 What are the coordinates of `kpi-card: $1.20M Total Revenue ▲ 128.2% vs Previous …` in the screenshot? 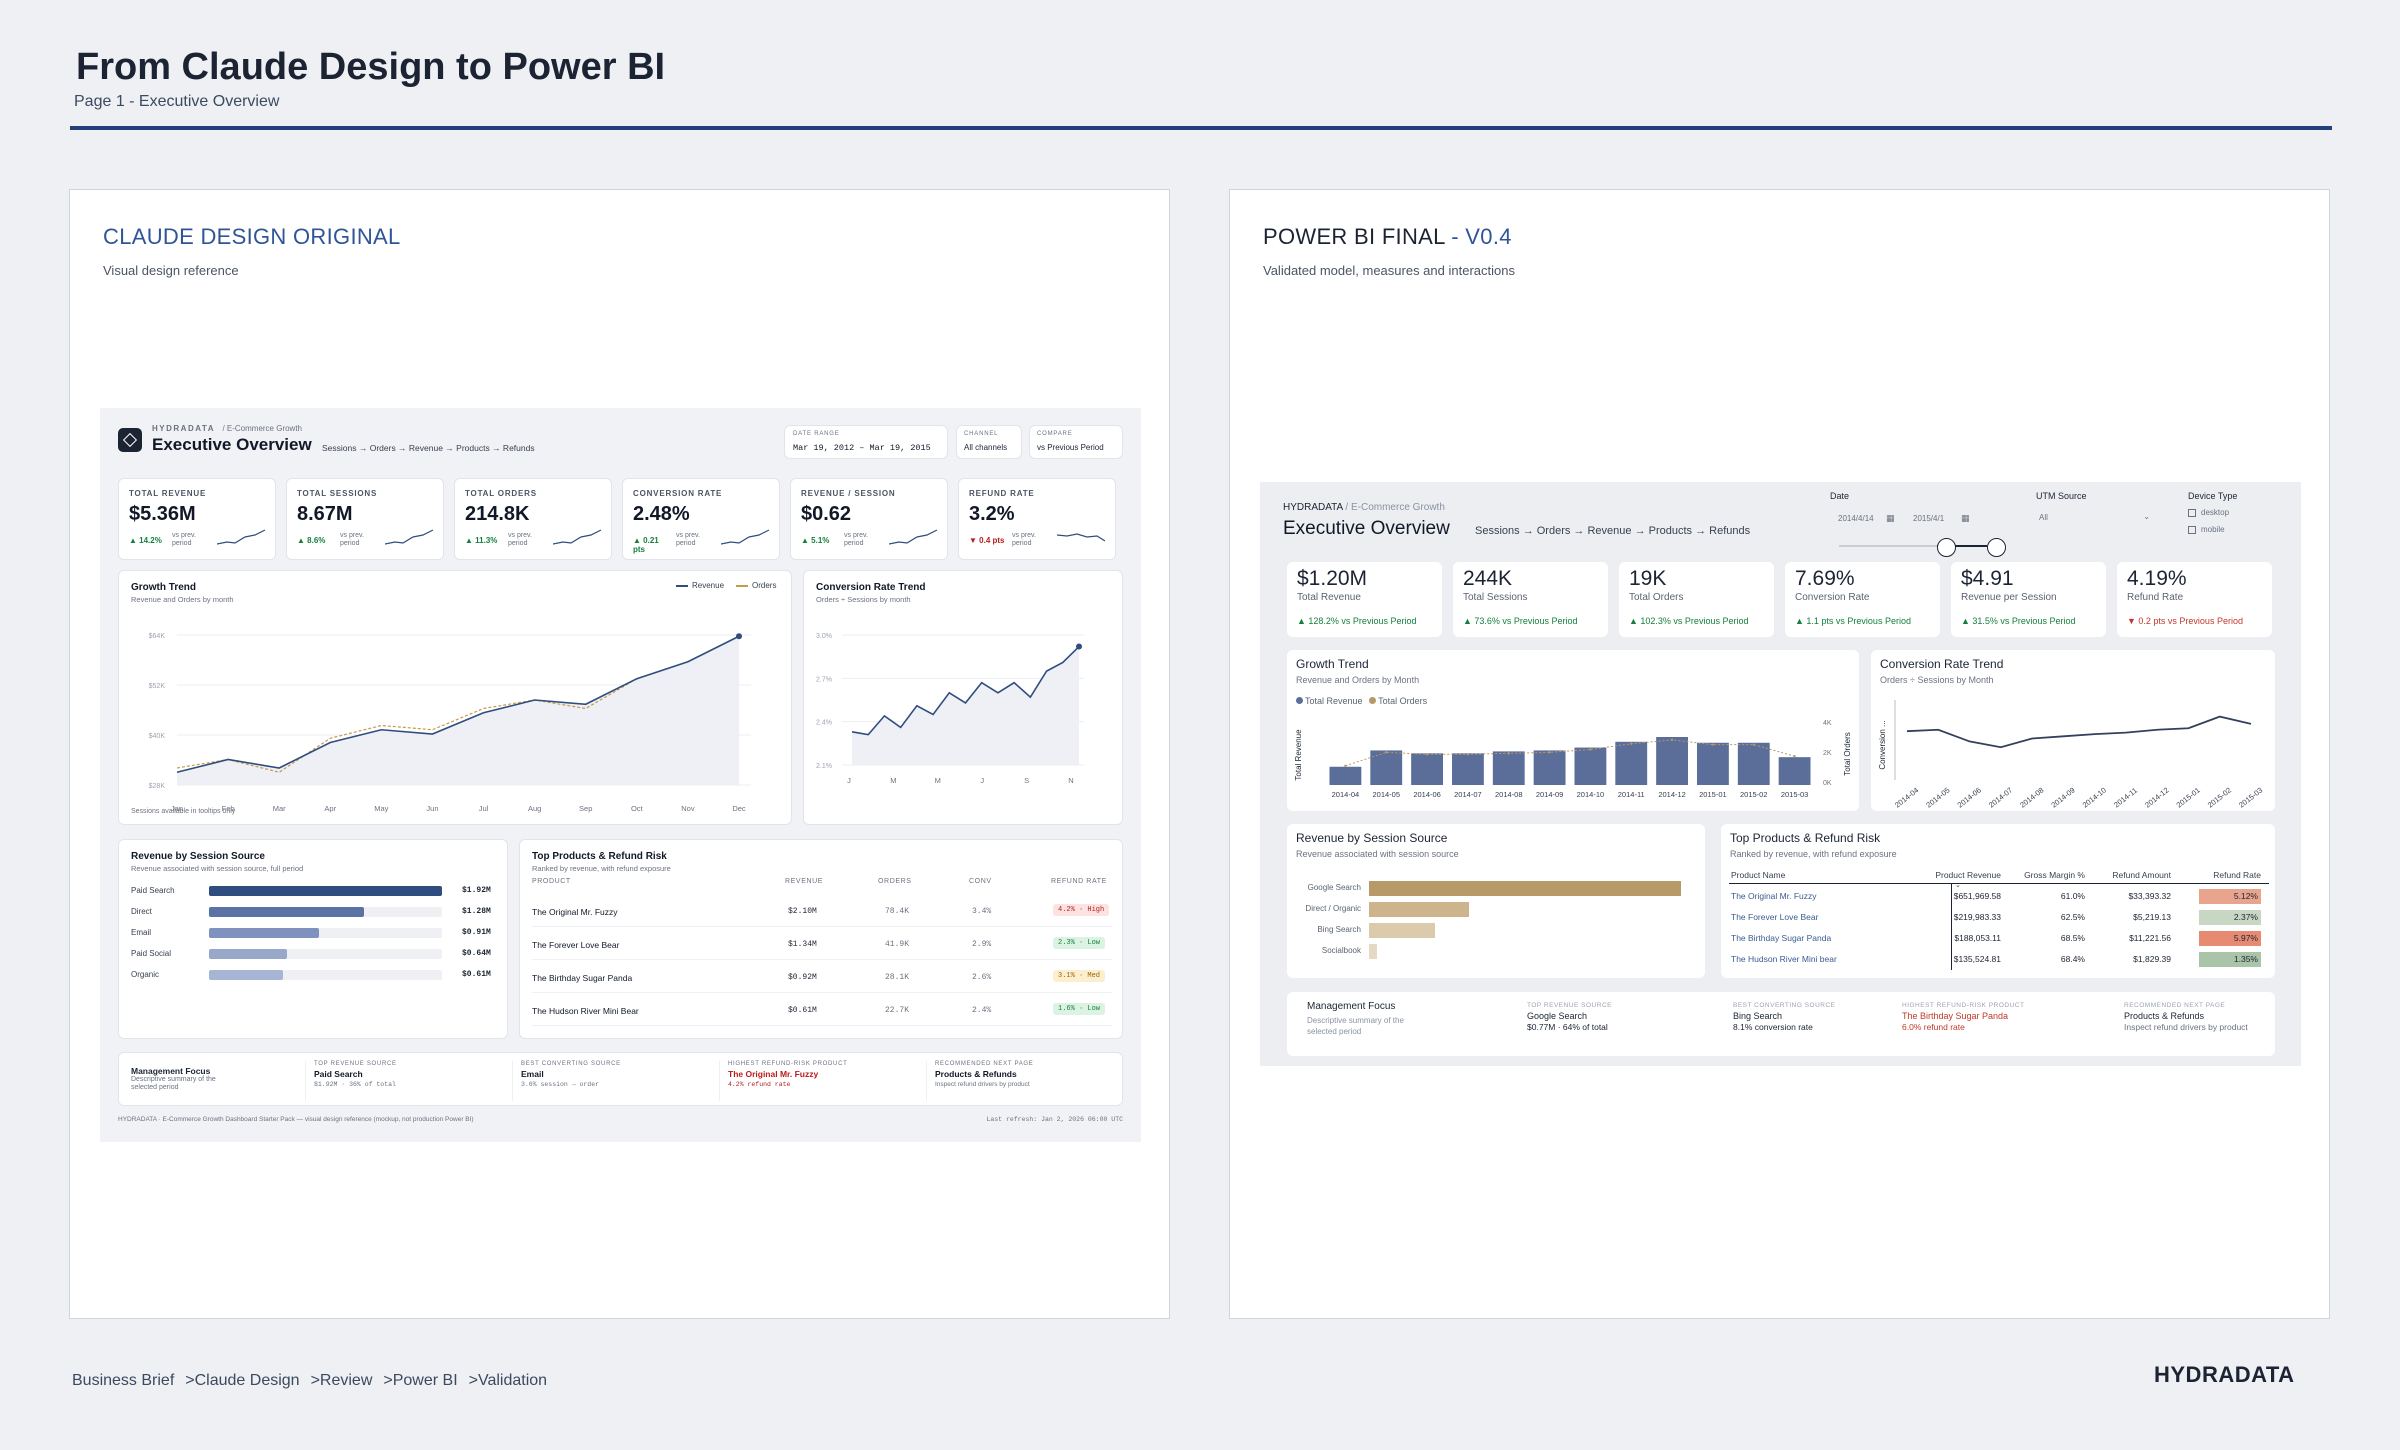 It's located at (1364, 599).